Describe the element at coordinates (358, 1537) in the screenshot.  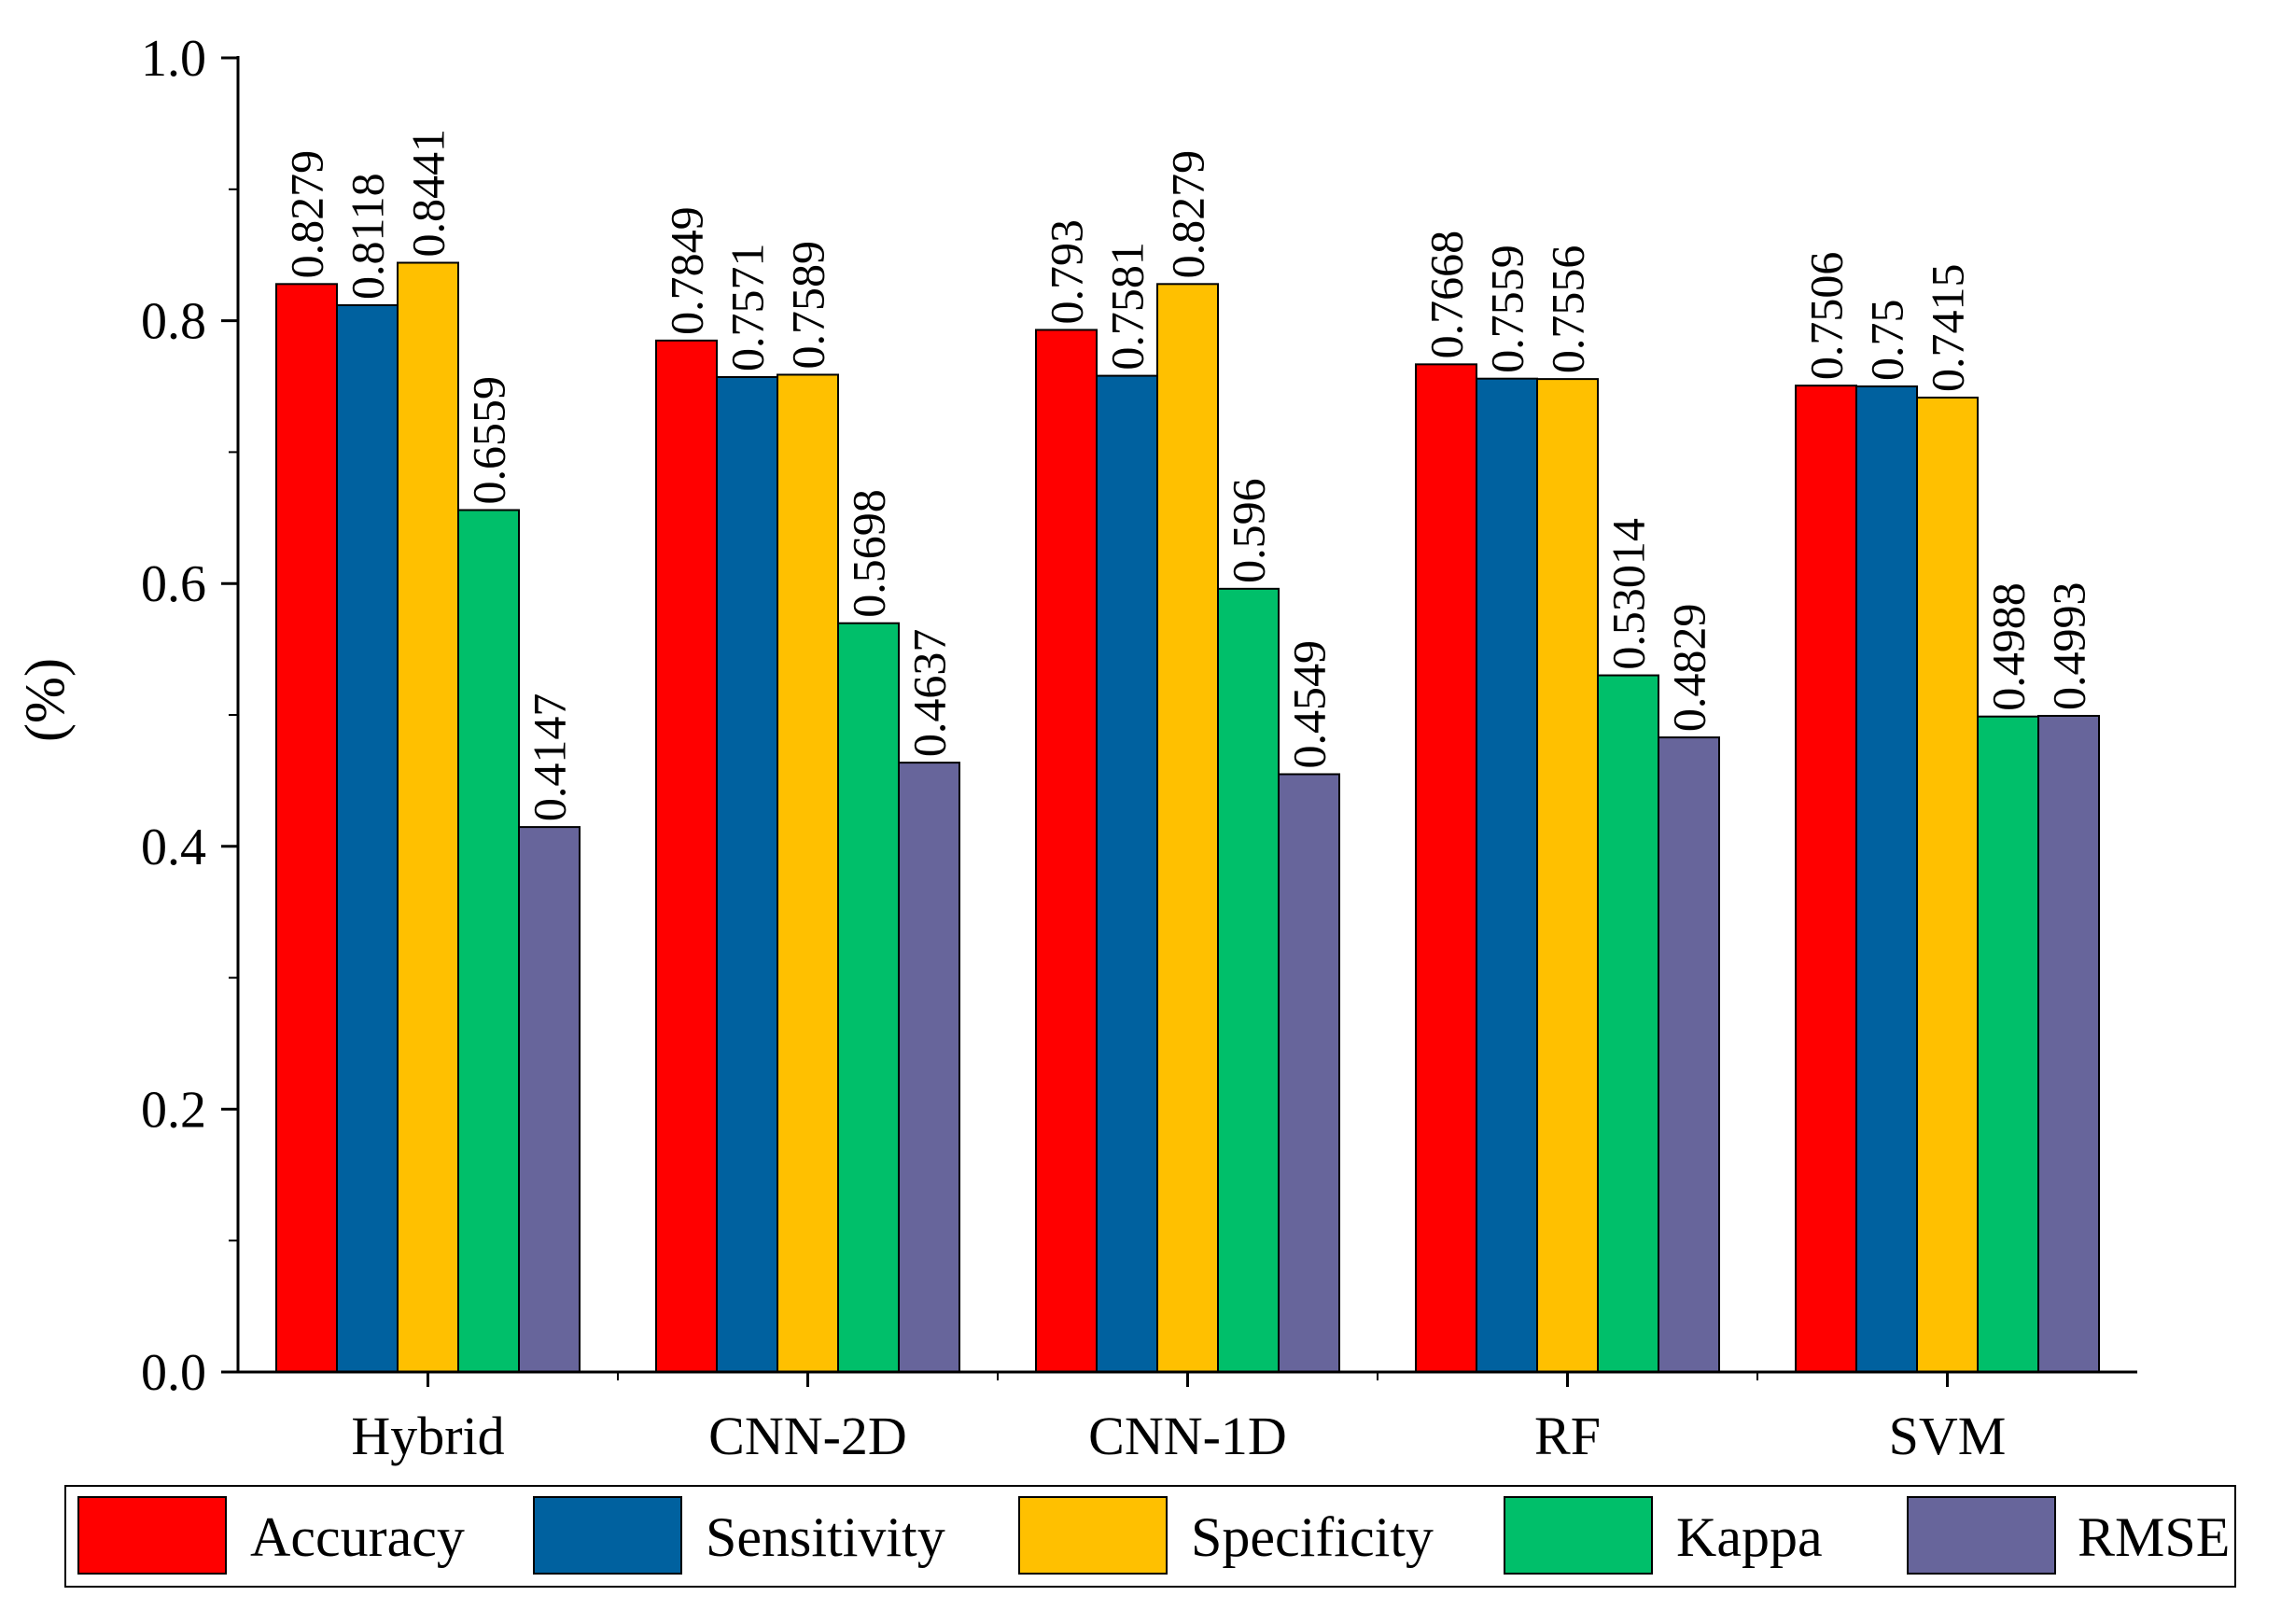
I see `legend-label-accuracy: Accuracy` at that location.